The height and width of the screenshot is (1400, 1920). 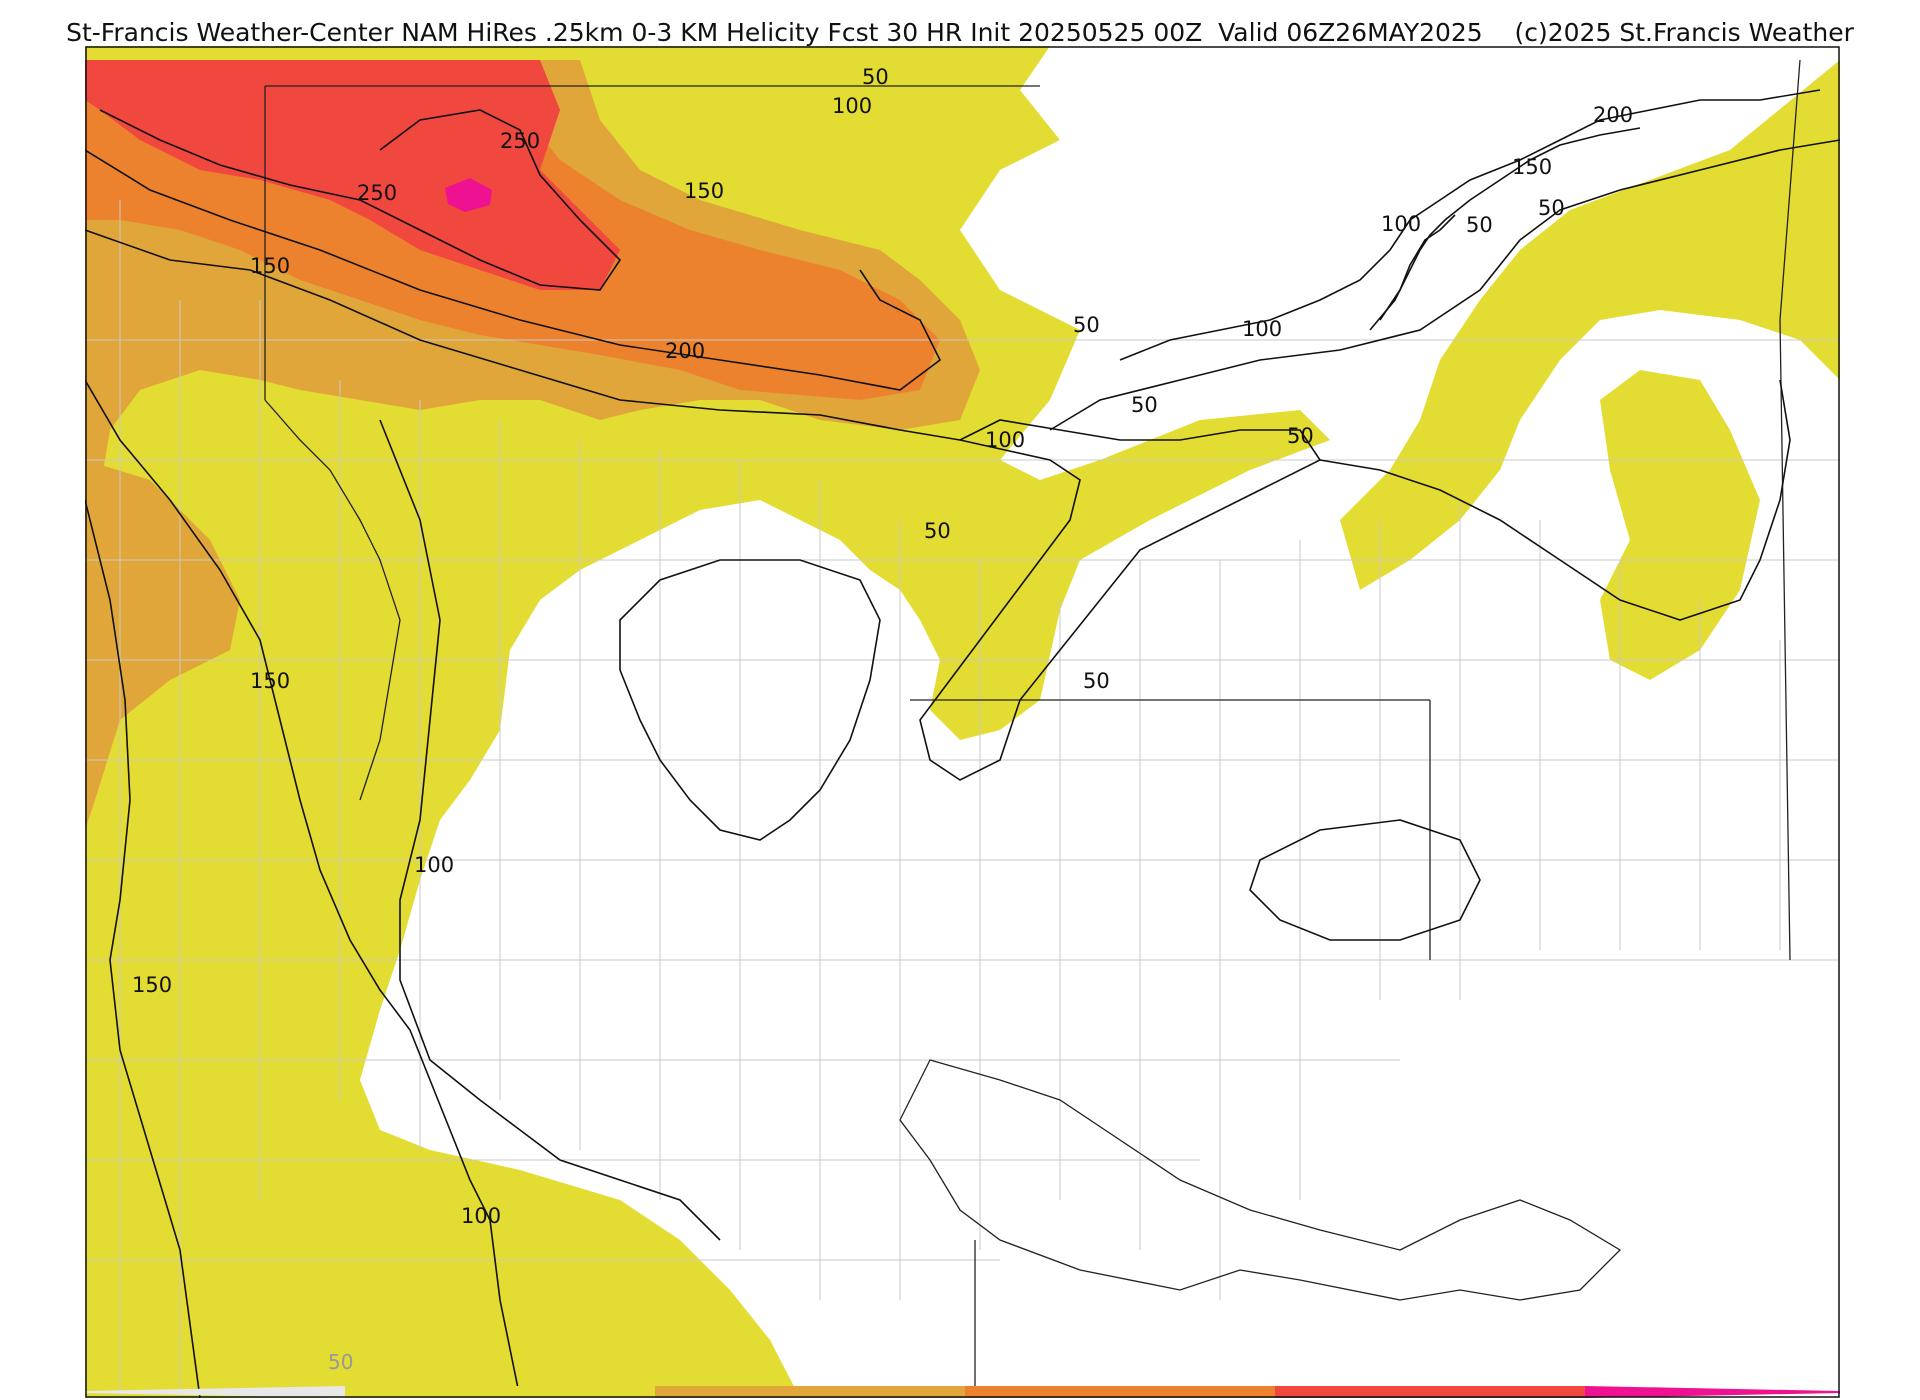 I want to click on state-border-east, so click(x=1790, y=510).